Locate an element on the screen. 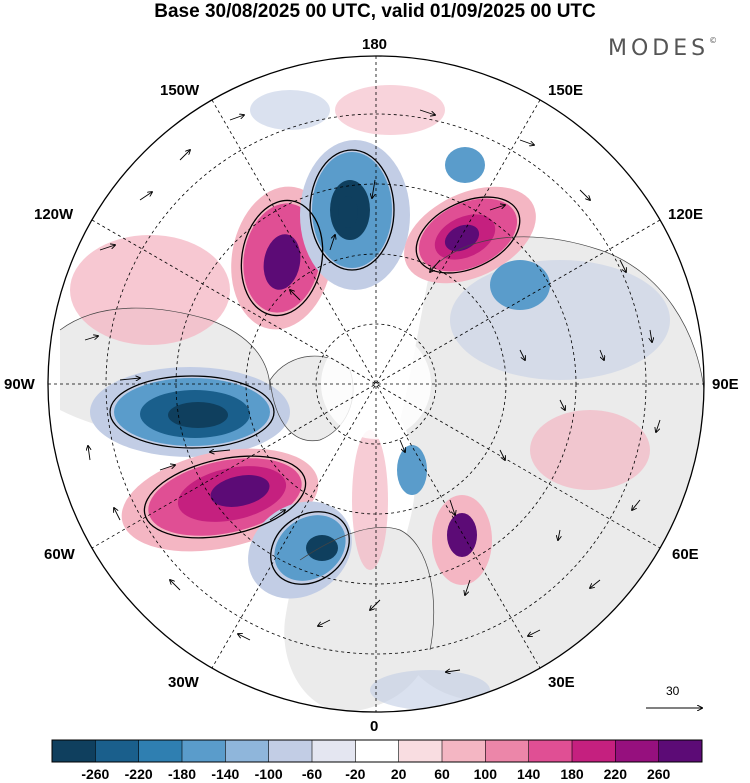 The height and width of the screenshot is (783, 750). lon-label-90e: 90E is located at coordinates (725, 384).